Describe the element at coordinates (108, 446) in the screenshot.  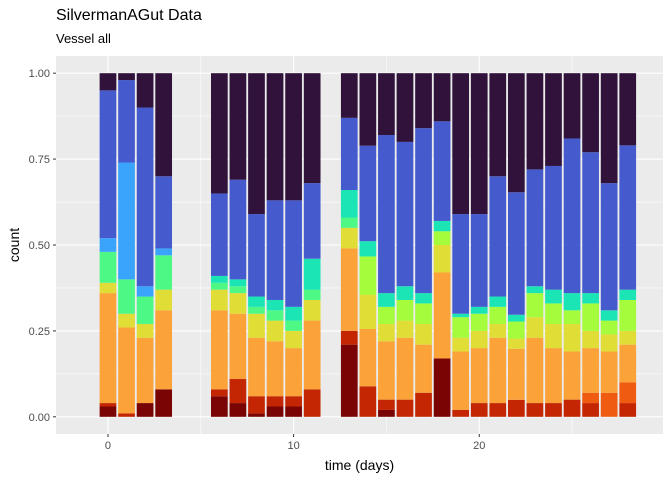
I see `x-tick-label: 0` at that location.